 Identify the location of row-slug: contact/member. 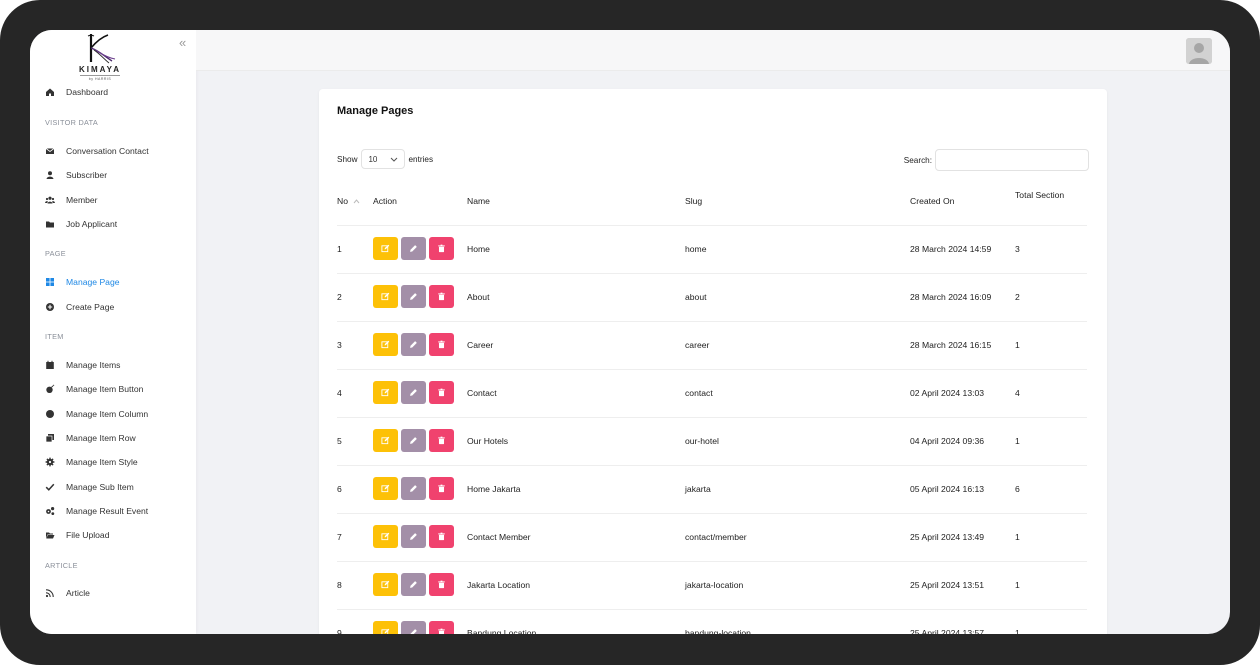
(716, 536).